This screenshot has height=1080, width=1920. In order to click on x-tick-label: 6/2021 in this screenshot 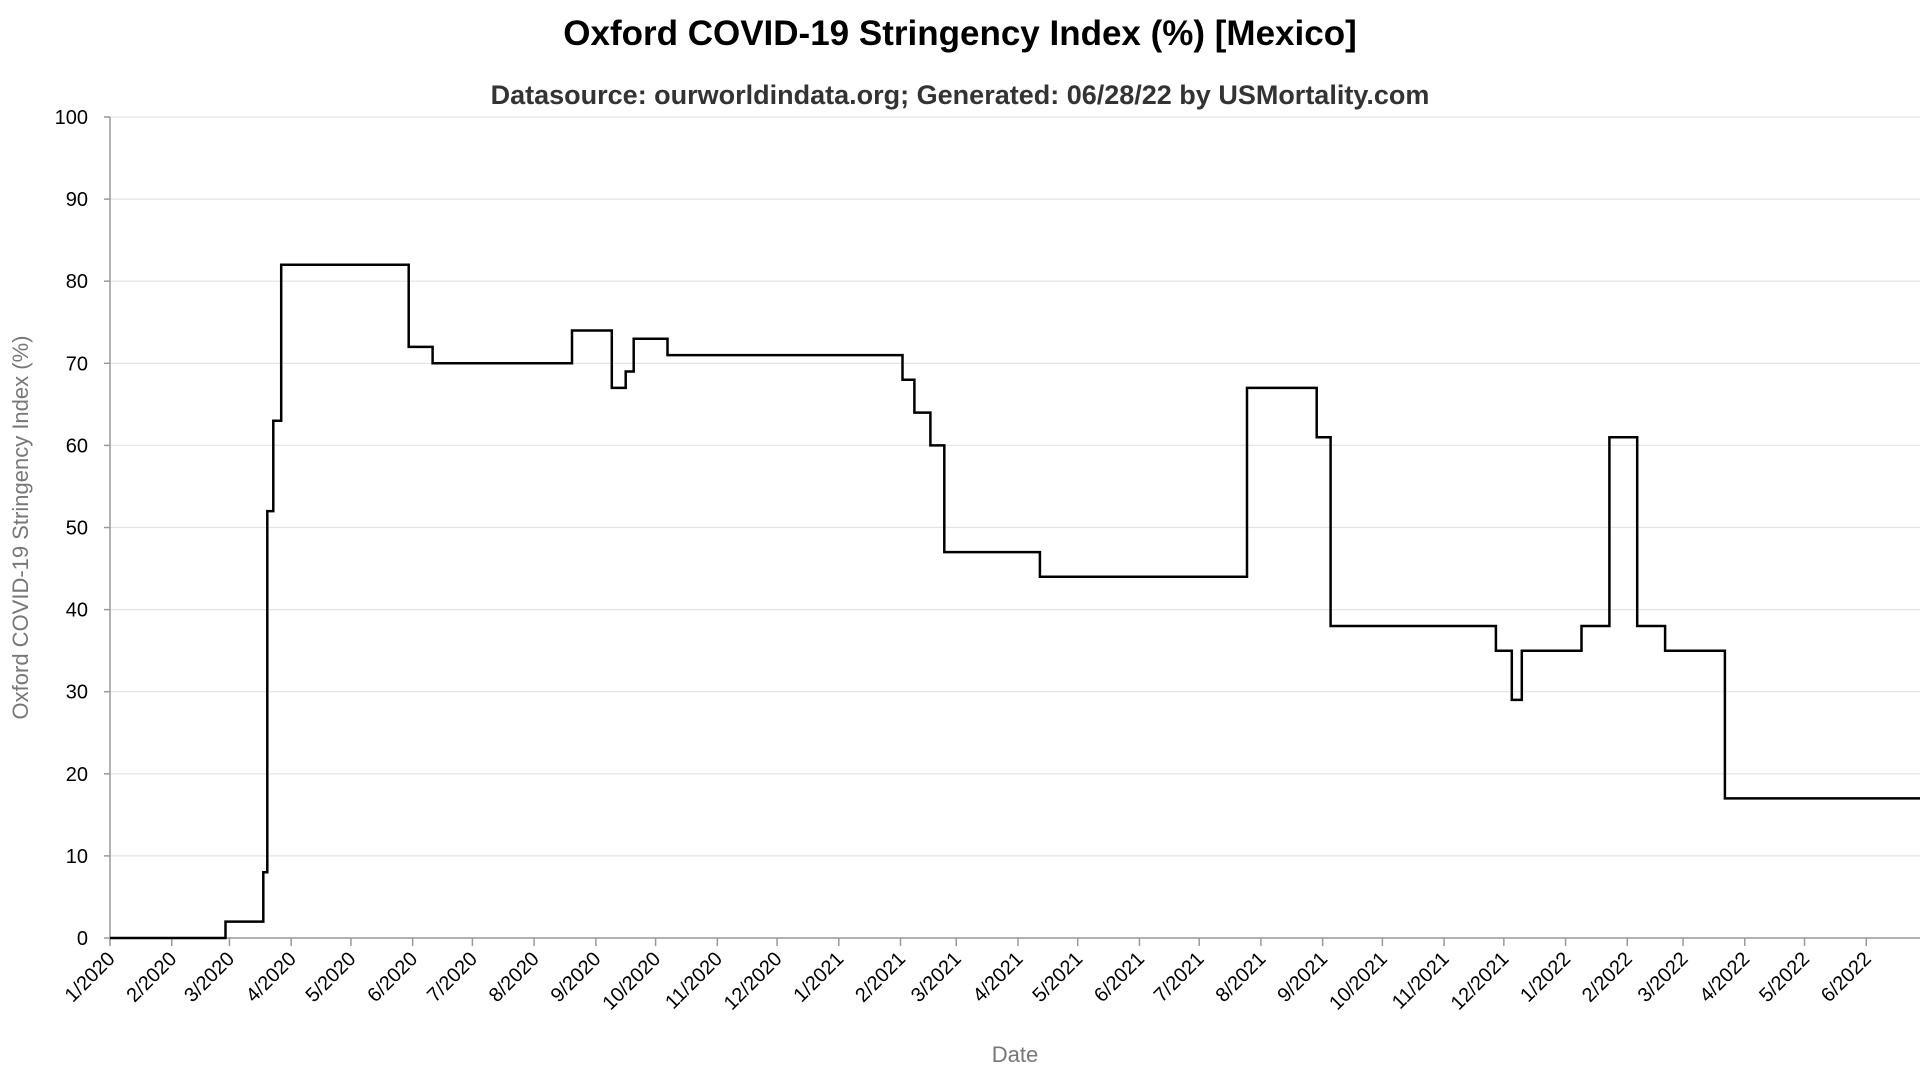, I will do `click(1119, 977)`.